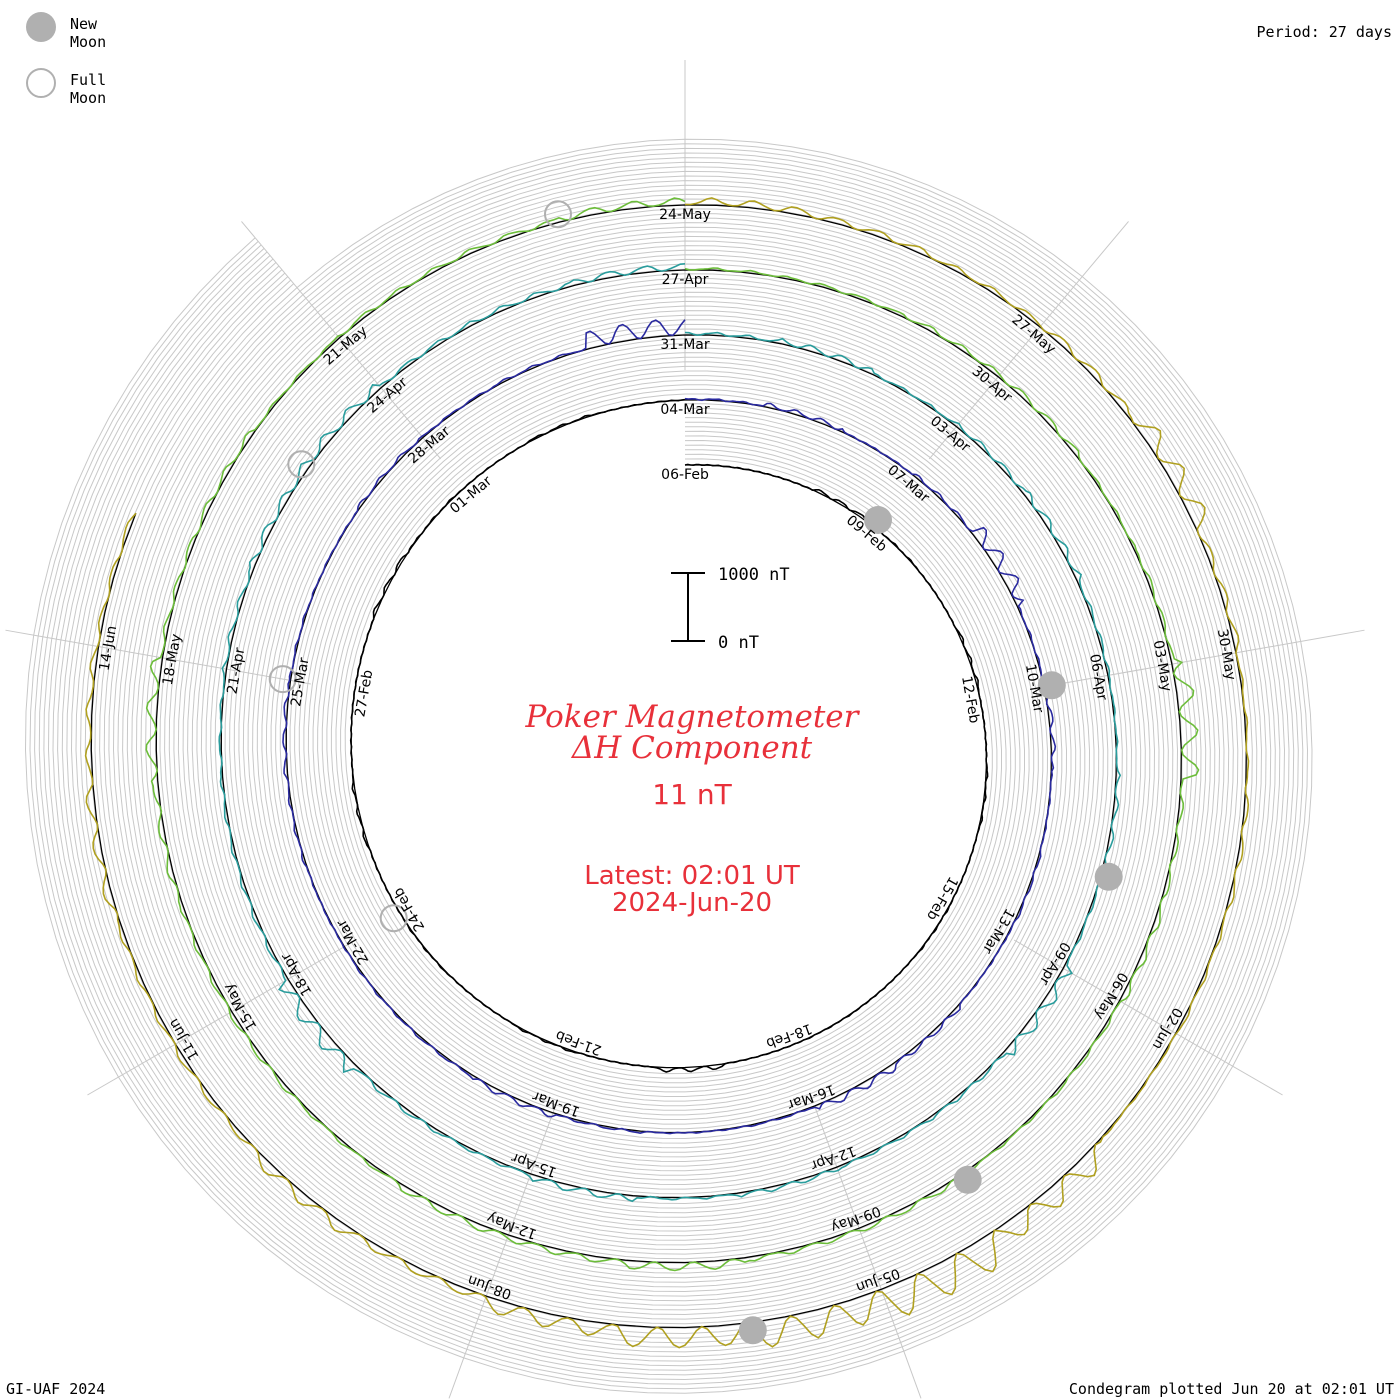 This screenshot has width=1400, height=1400. What do you see at coordinates (692, 748) in the screenshot?
I see `title-line-2: ΔH Component` at bounding box center [692, 748].